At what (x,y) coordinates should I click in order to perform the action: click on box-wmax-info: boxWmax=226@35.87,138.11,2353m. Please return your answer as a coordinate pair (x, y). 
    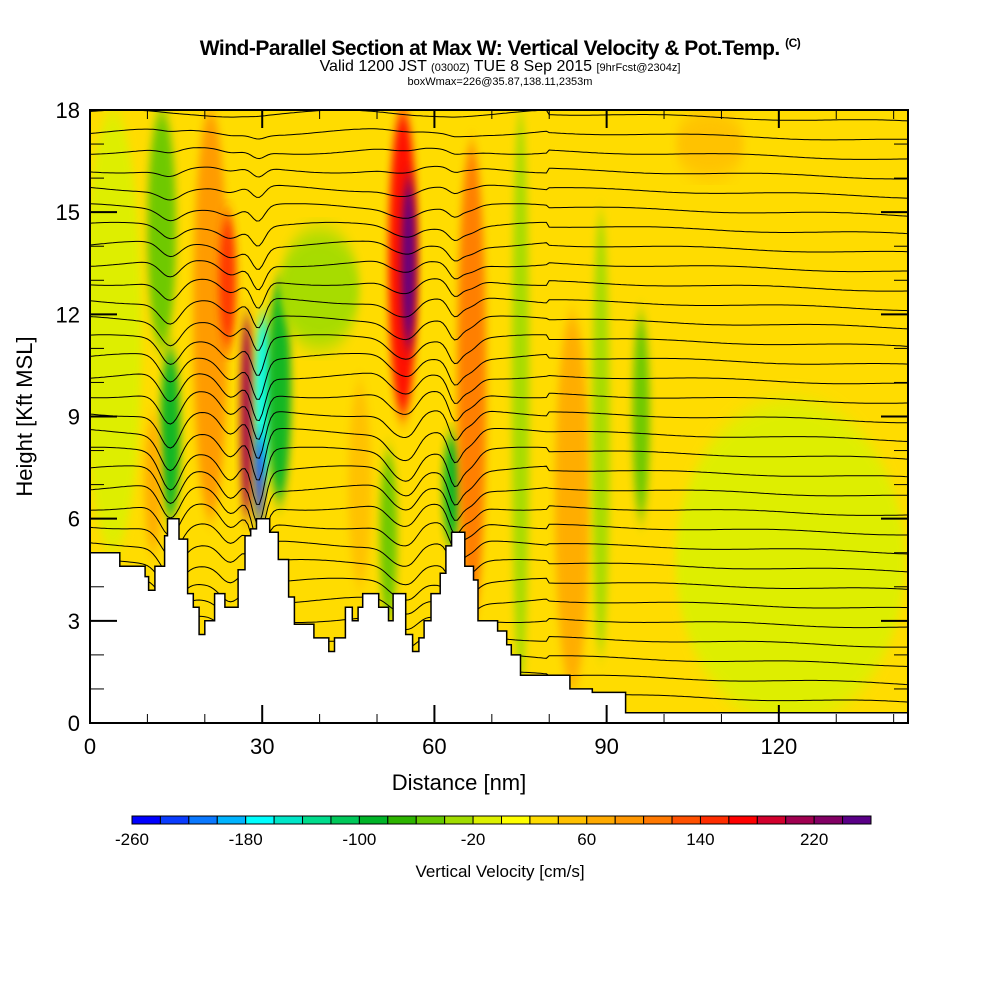
    Looking at the image, I should click on (500, 82).